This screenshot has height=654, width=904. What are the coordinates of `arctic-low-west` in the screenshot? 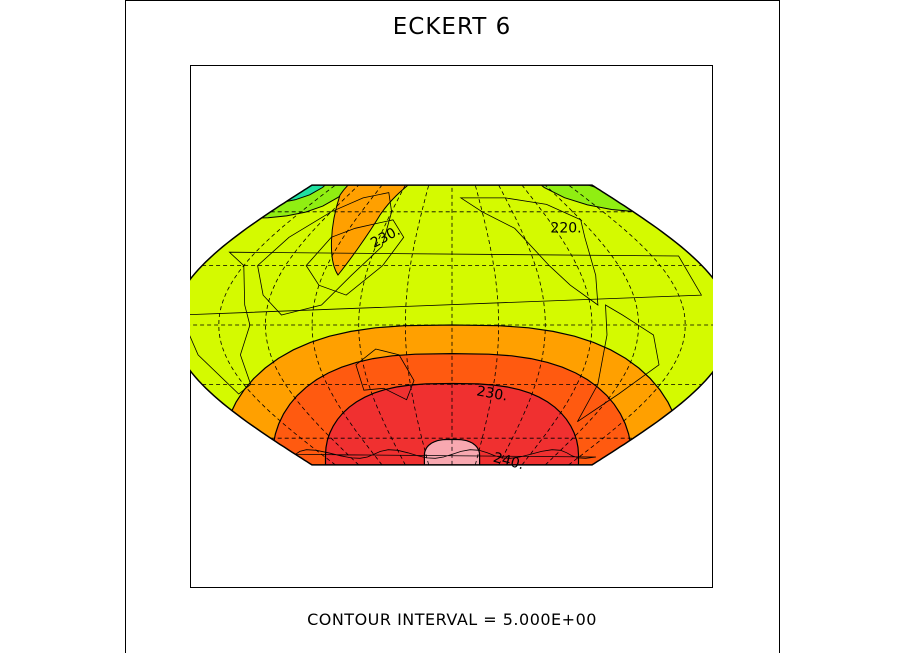 It's located at (276, 161).